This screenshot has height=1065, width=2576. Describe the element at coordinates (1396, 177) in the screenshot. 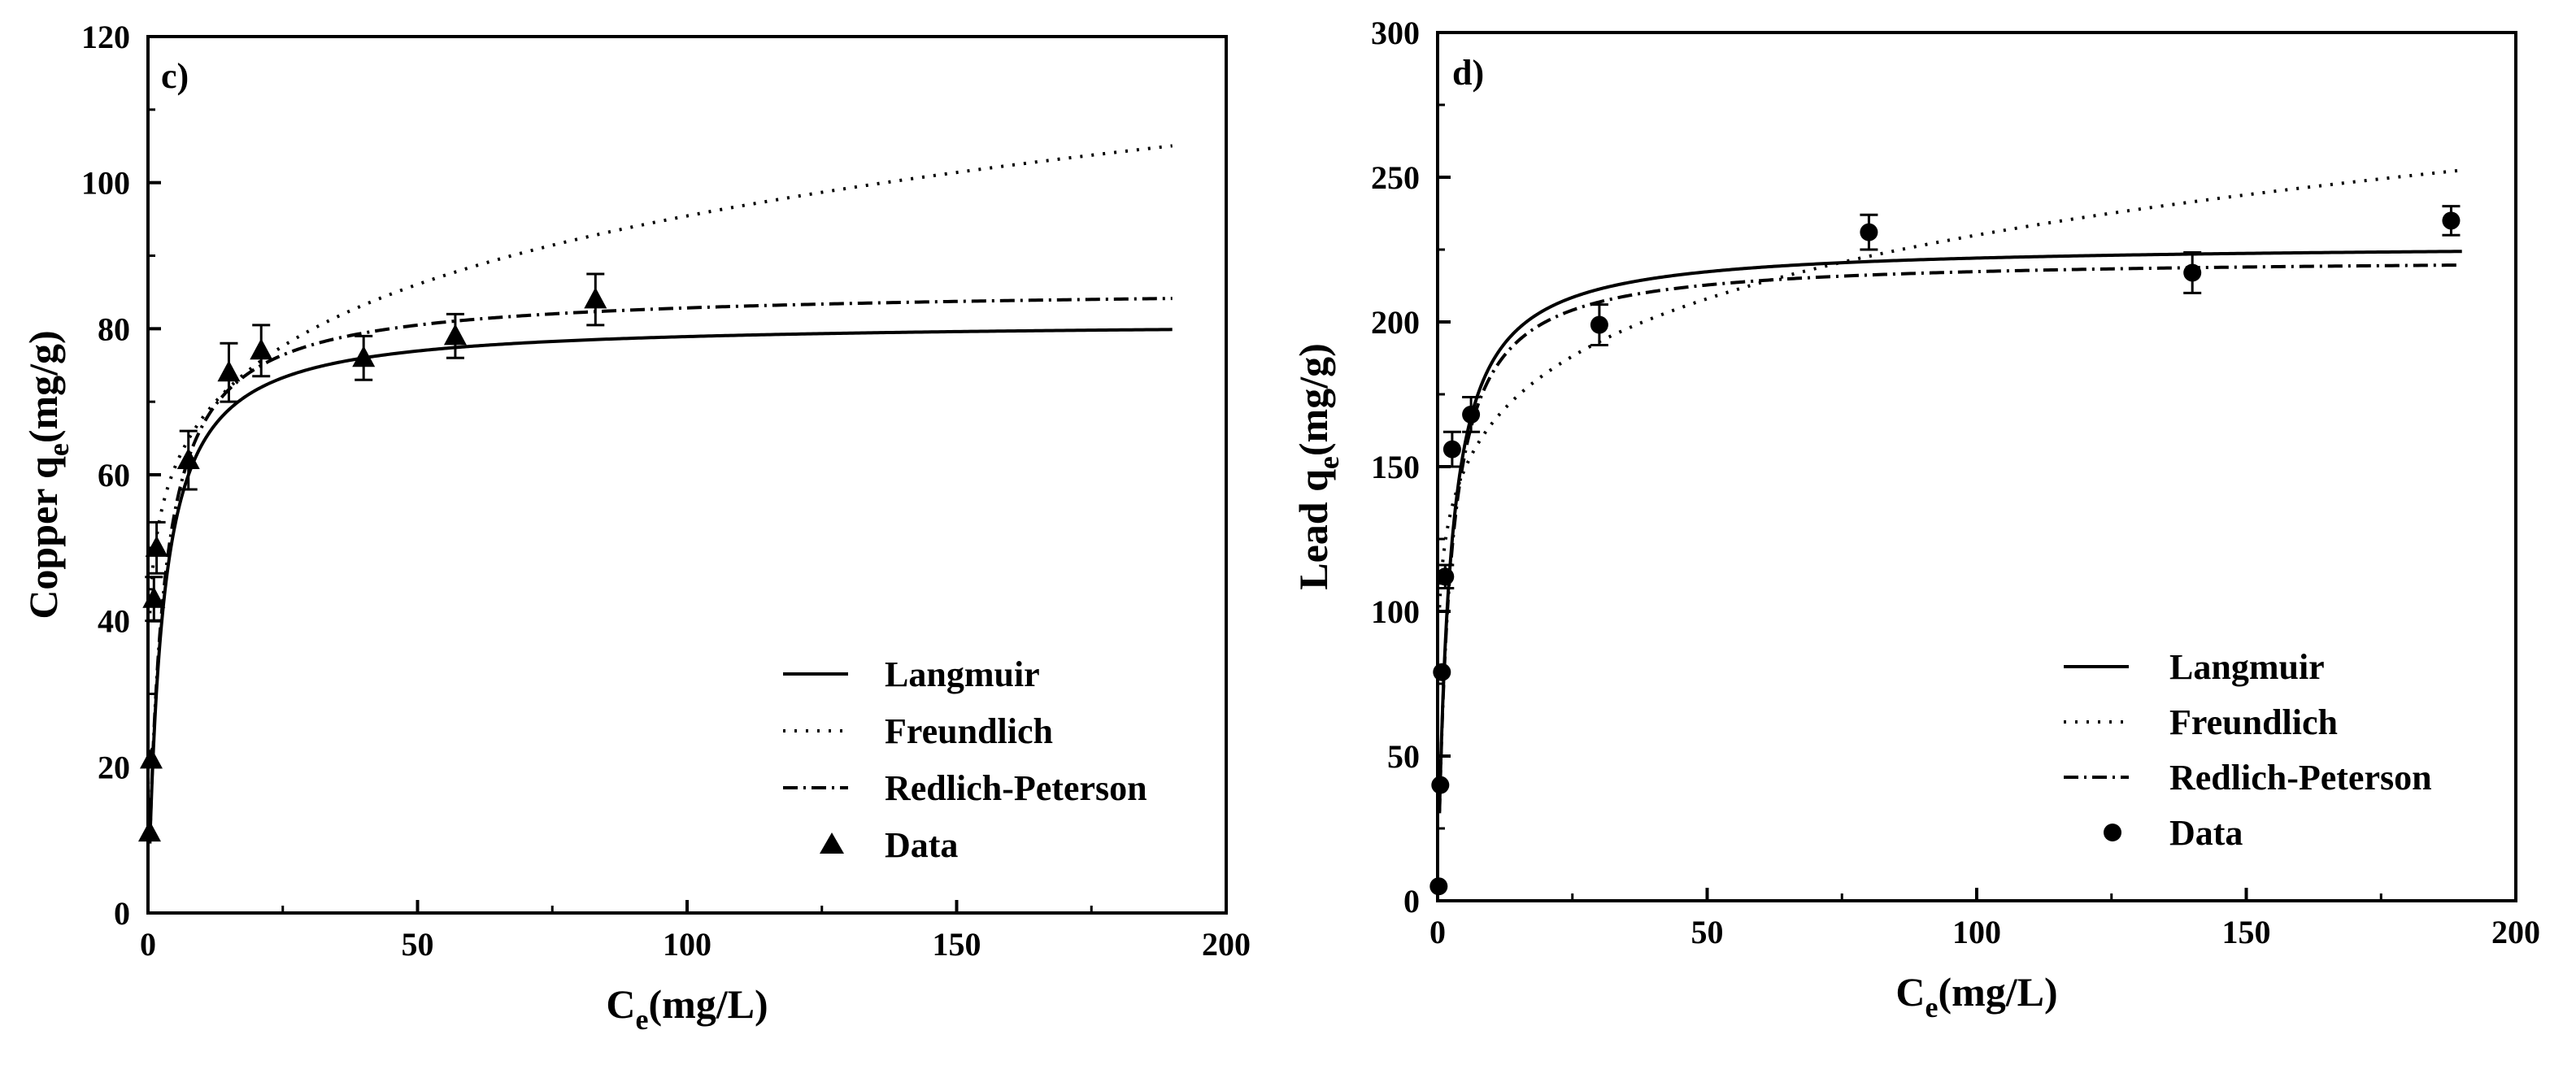

I see `y-tick-label: 250` at that location.